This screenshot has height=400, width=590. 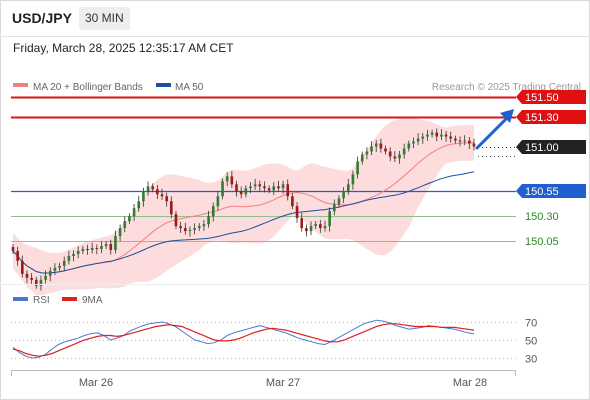 I want to click on level-badge-resistance: 151.50, so click(x=551, y=97).